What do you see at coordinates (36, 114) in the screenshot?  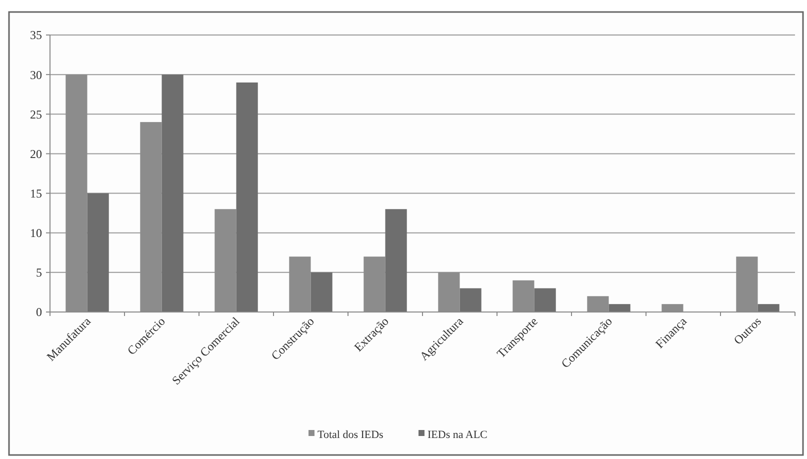 I see `y-tick-label: 25` at bounding box center [36, 114].